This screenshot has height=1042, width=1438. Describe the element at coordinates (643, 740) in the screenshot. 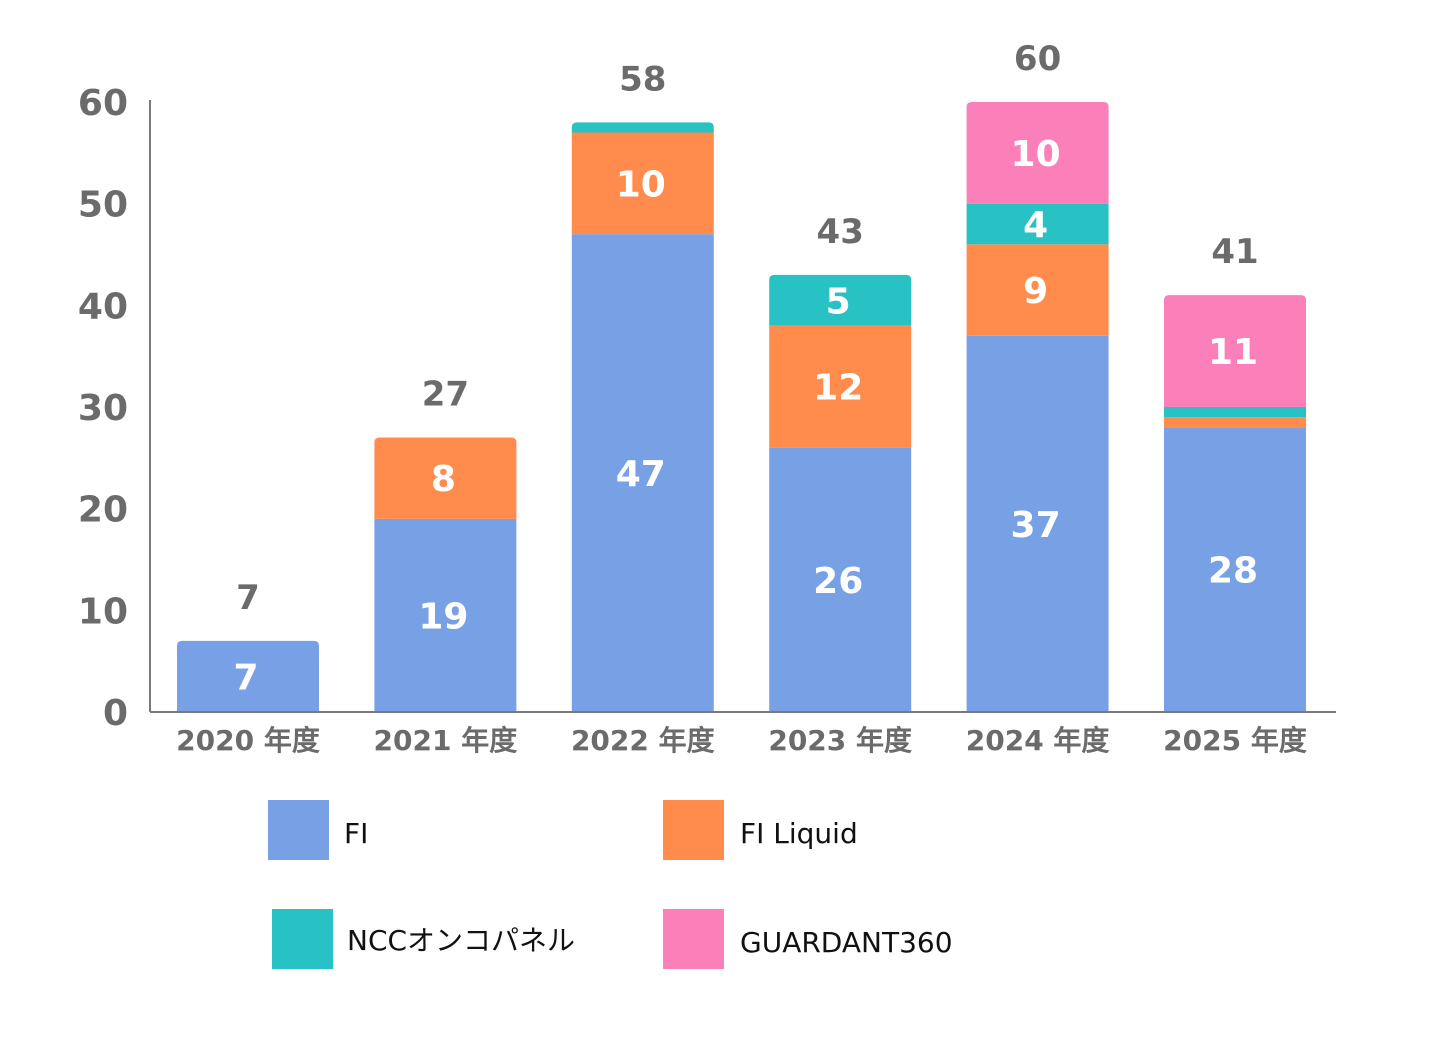

I see `x-tick-label: 2022 年度` at that location.